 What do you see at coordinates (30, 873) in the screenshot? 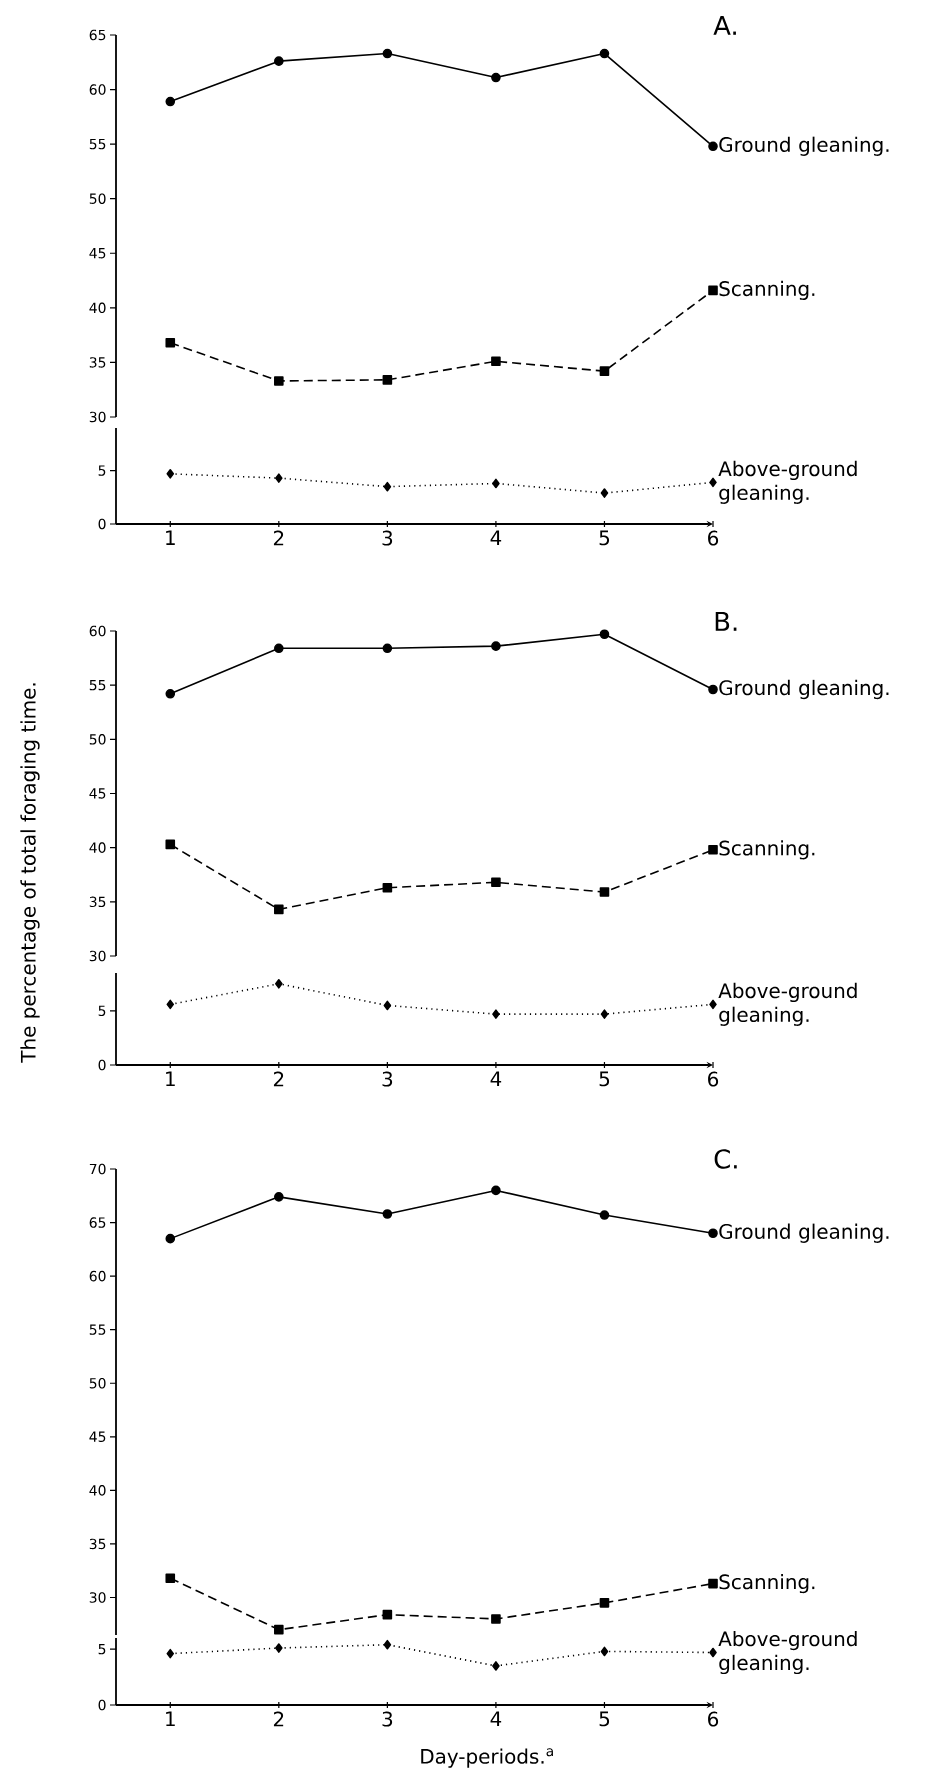
I see `y-axis-title: The percentage of total foraging time.` at bounding box center [30, 873].